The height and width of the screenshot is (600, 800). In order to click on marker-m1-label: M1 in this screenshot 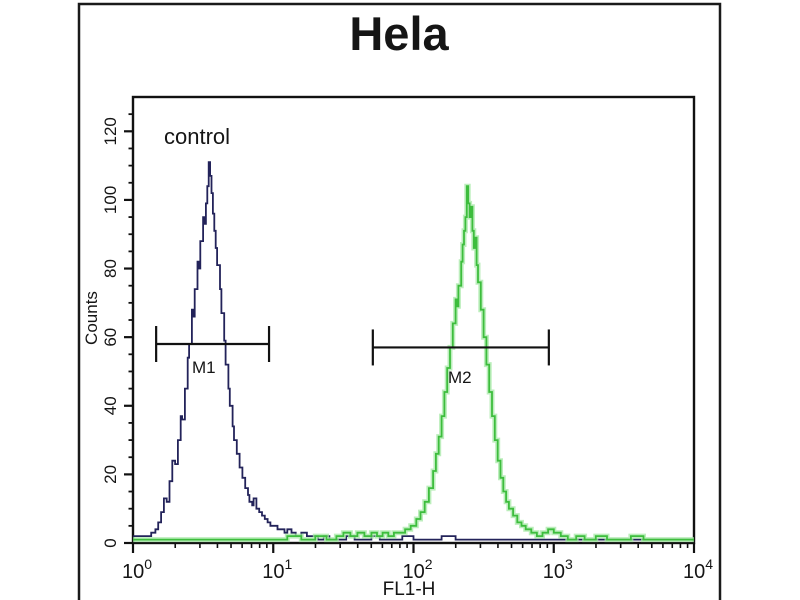, I will do `click(204, 367)`.